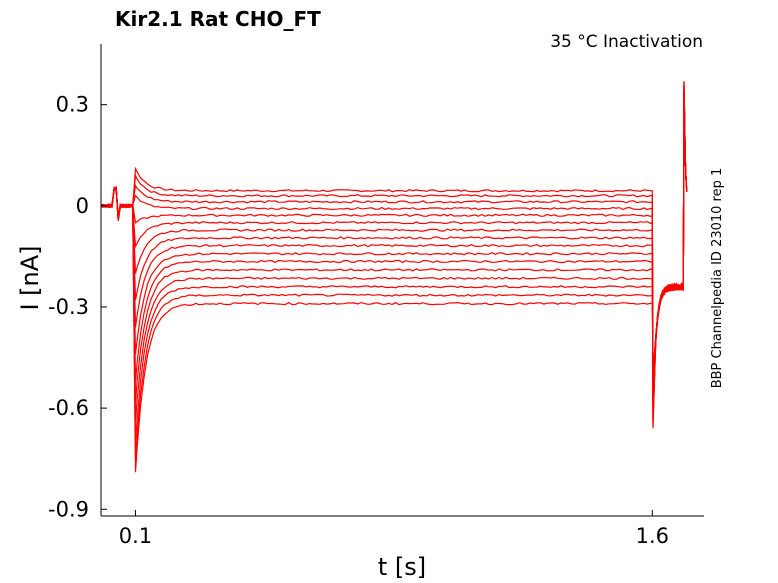 The image size is (778, 583). I want to click on chart-title: Kir2.1 Rat CHO_FT, so click(218, 19).